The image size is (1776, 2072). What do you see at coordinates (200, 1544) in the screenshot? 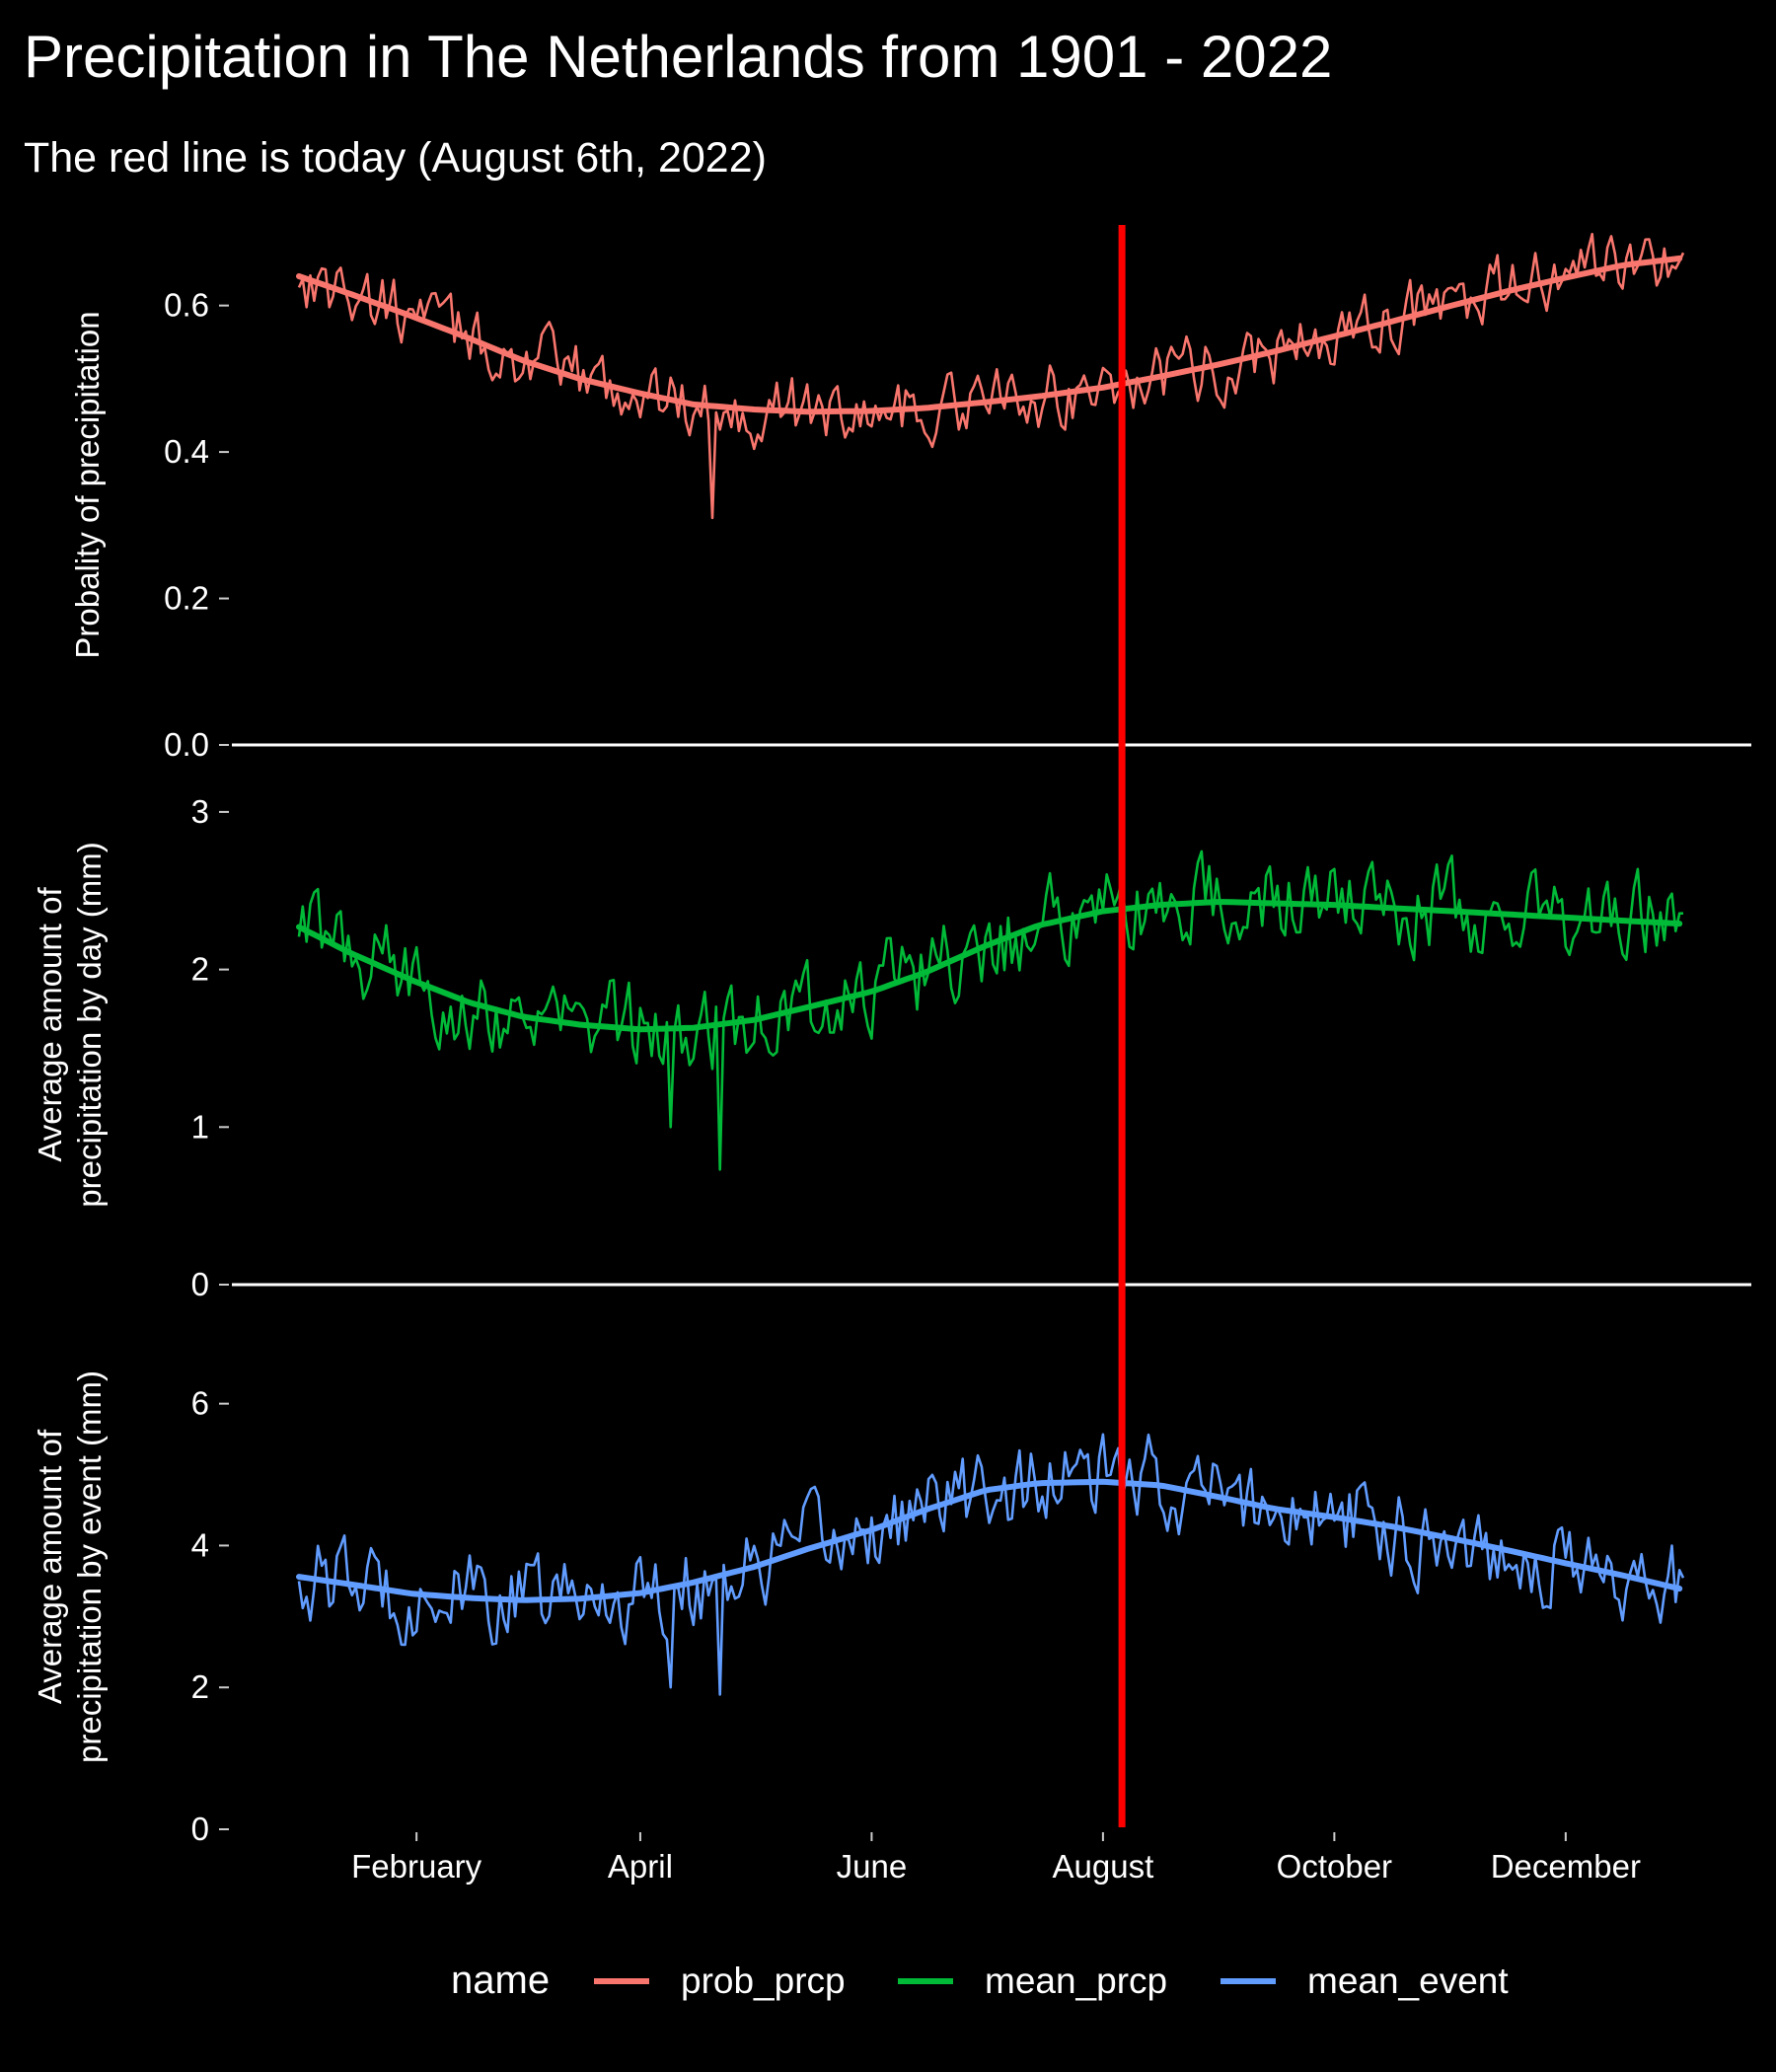
I see `y-tick-label: 4` at bounding box center [200, 1544].